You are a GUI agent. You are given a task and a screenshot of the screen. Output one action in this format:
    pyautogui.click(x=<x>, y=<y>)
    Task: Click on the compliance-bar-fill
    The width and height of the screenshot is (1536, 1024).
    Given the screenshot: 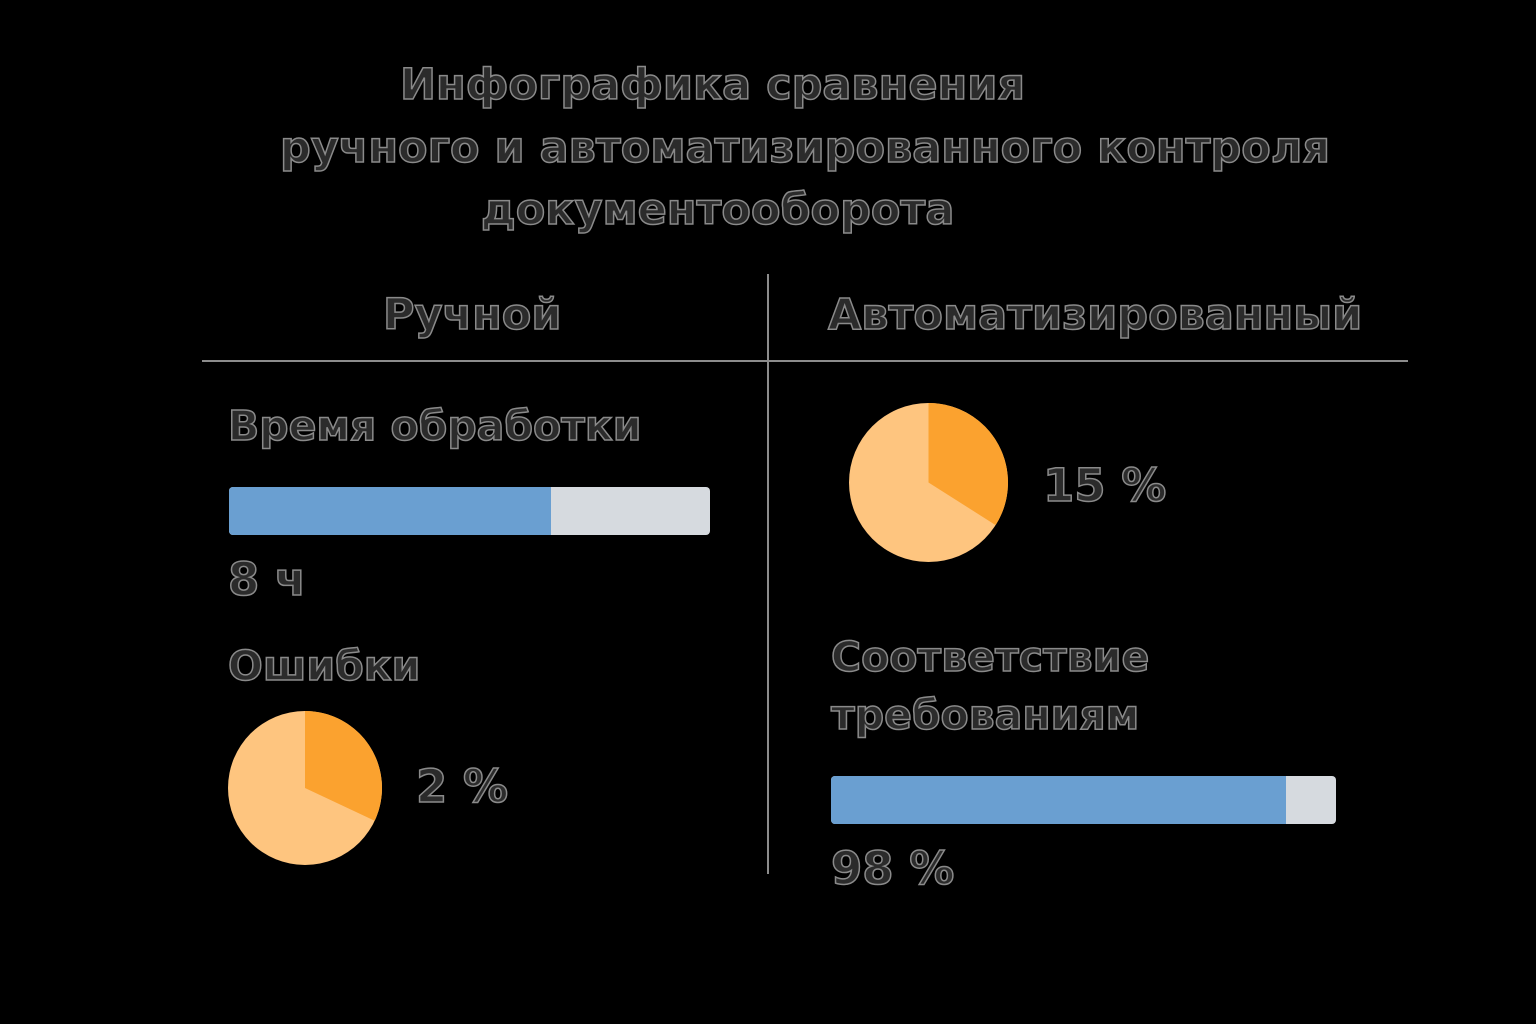 What is the action you would take?
    pyautogui.click(x=1058, y=800)
    